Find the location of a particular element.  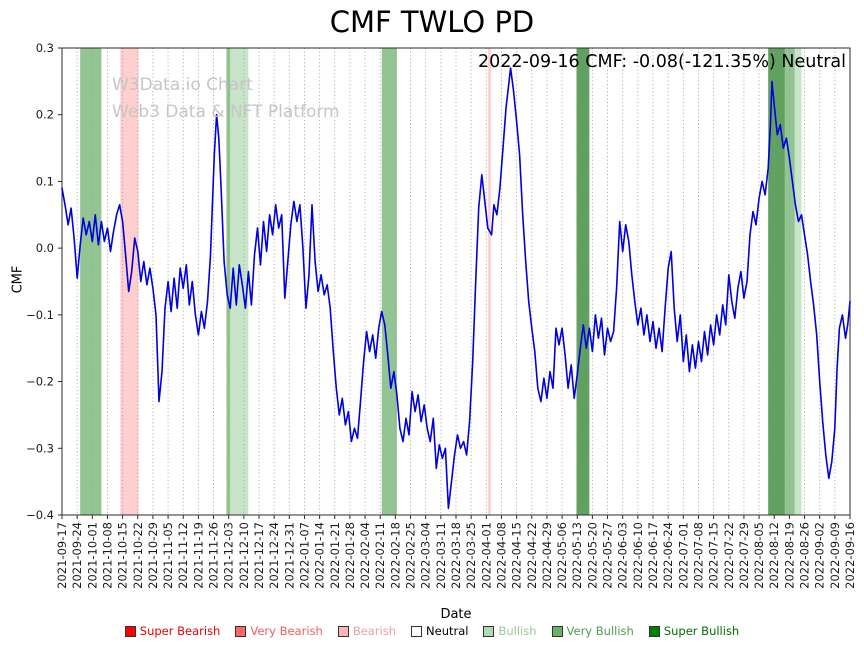

legend-label: Bullish is located at coordinates (517, 631).